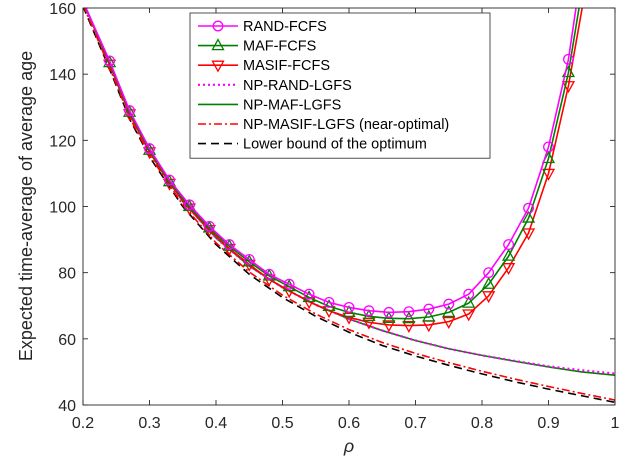  What do you see at coordinates (62, 75) in the screenshot?
I see `y-tick-label: 140` at bounding box center [62, 75].